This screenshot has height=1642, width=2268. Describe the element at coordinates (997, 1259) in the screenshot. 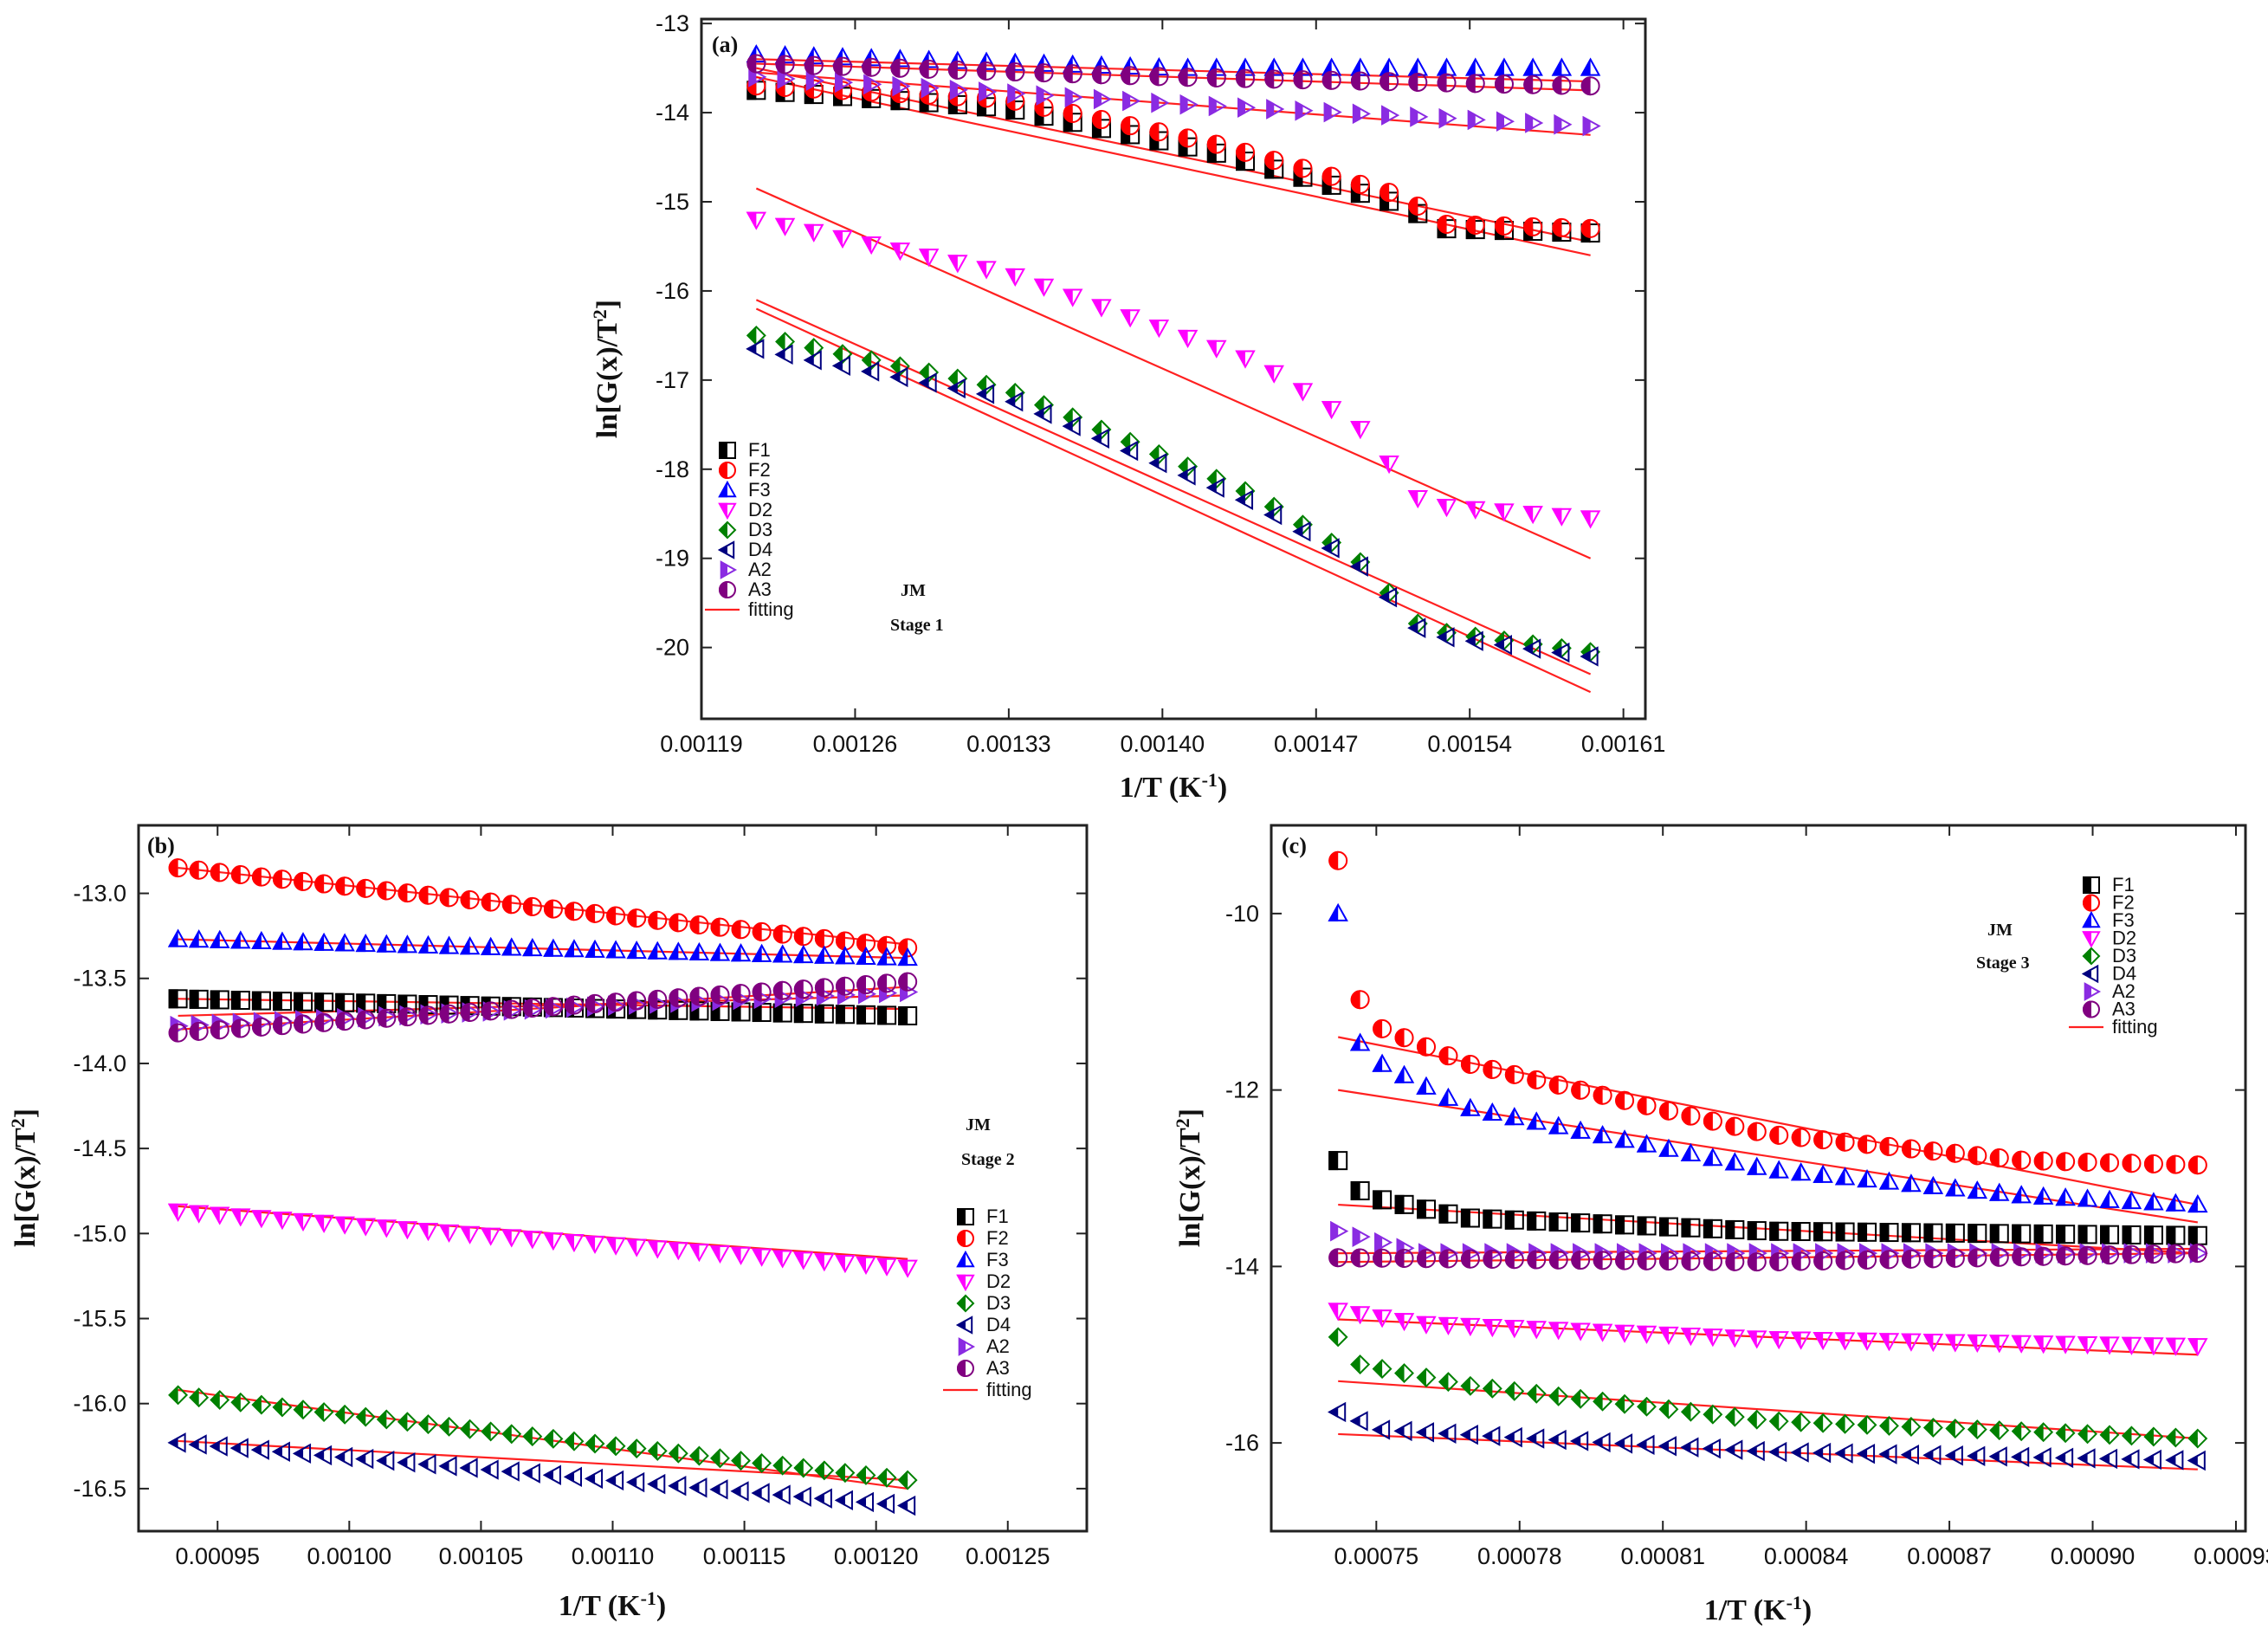

I see `legend-label: F3` at that location.